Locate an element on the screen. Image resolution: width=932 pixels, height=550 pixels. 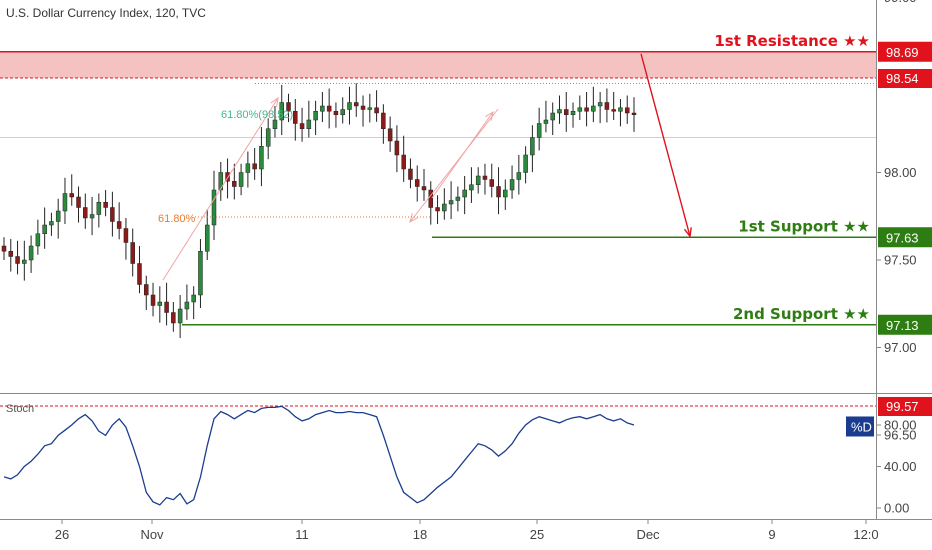
time-axis-tick: 9 is located at coordinates (771, 534).